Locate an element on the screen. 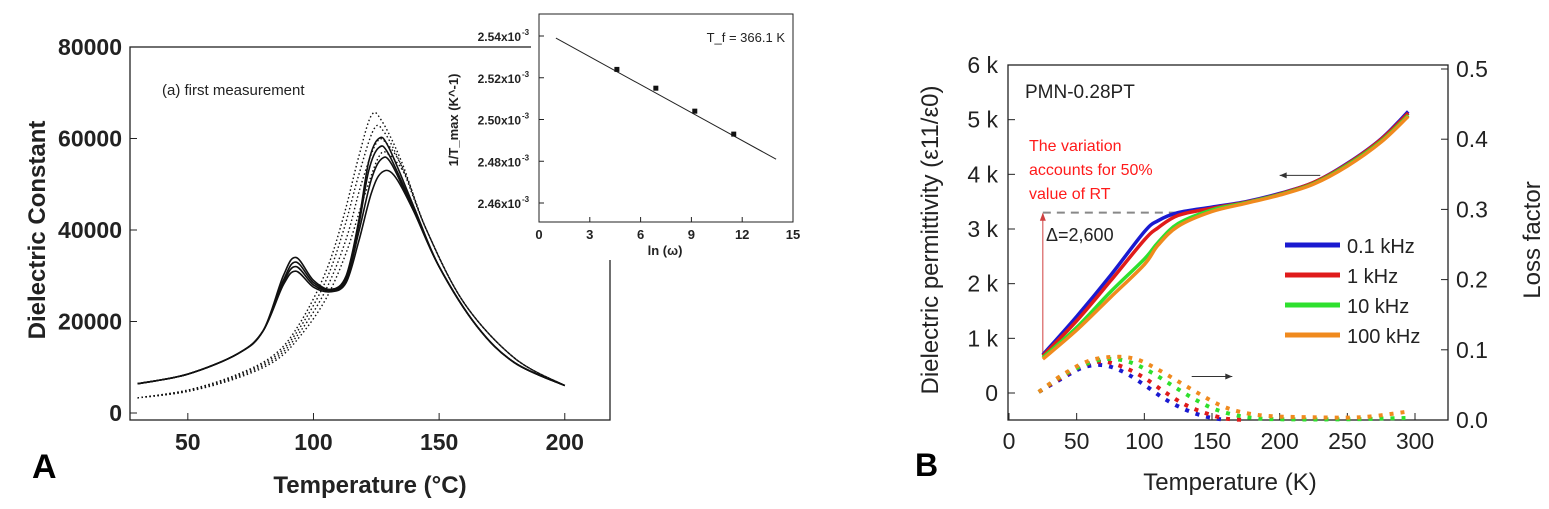  y2-axis-label-b: Loss factor is located at coordinates (1532, 239).